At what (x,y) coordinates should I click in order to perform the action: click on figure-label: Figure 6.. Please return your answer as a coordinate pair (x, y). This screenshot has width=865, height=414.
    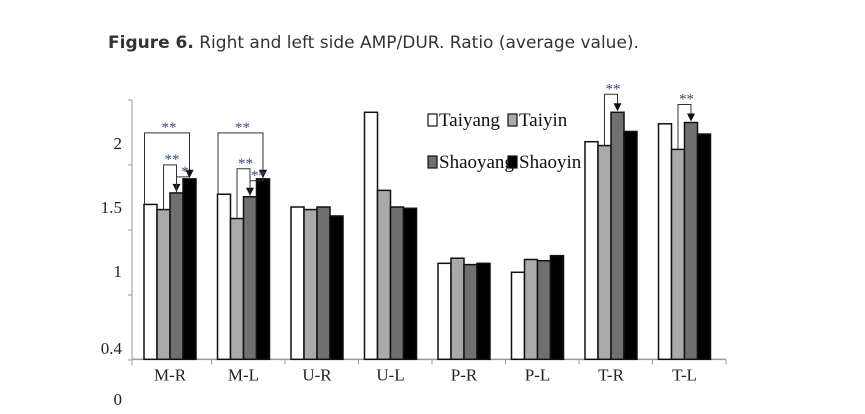
    Looking at the image, I should click on (151, 43).